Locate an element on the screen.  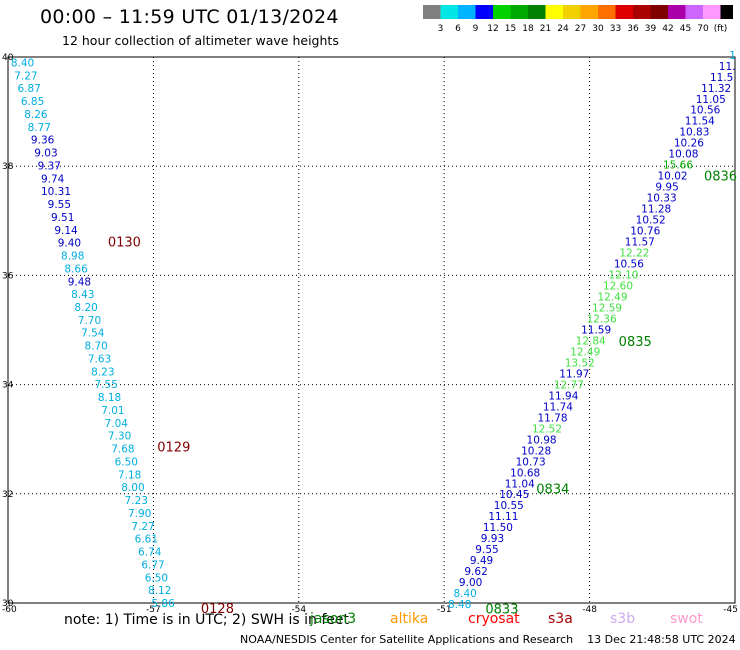
color-scale-label: 12 is located at coordinates (492, 29).